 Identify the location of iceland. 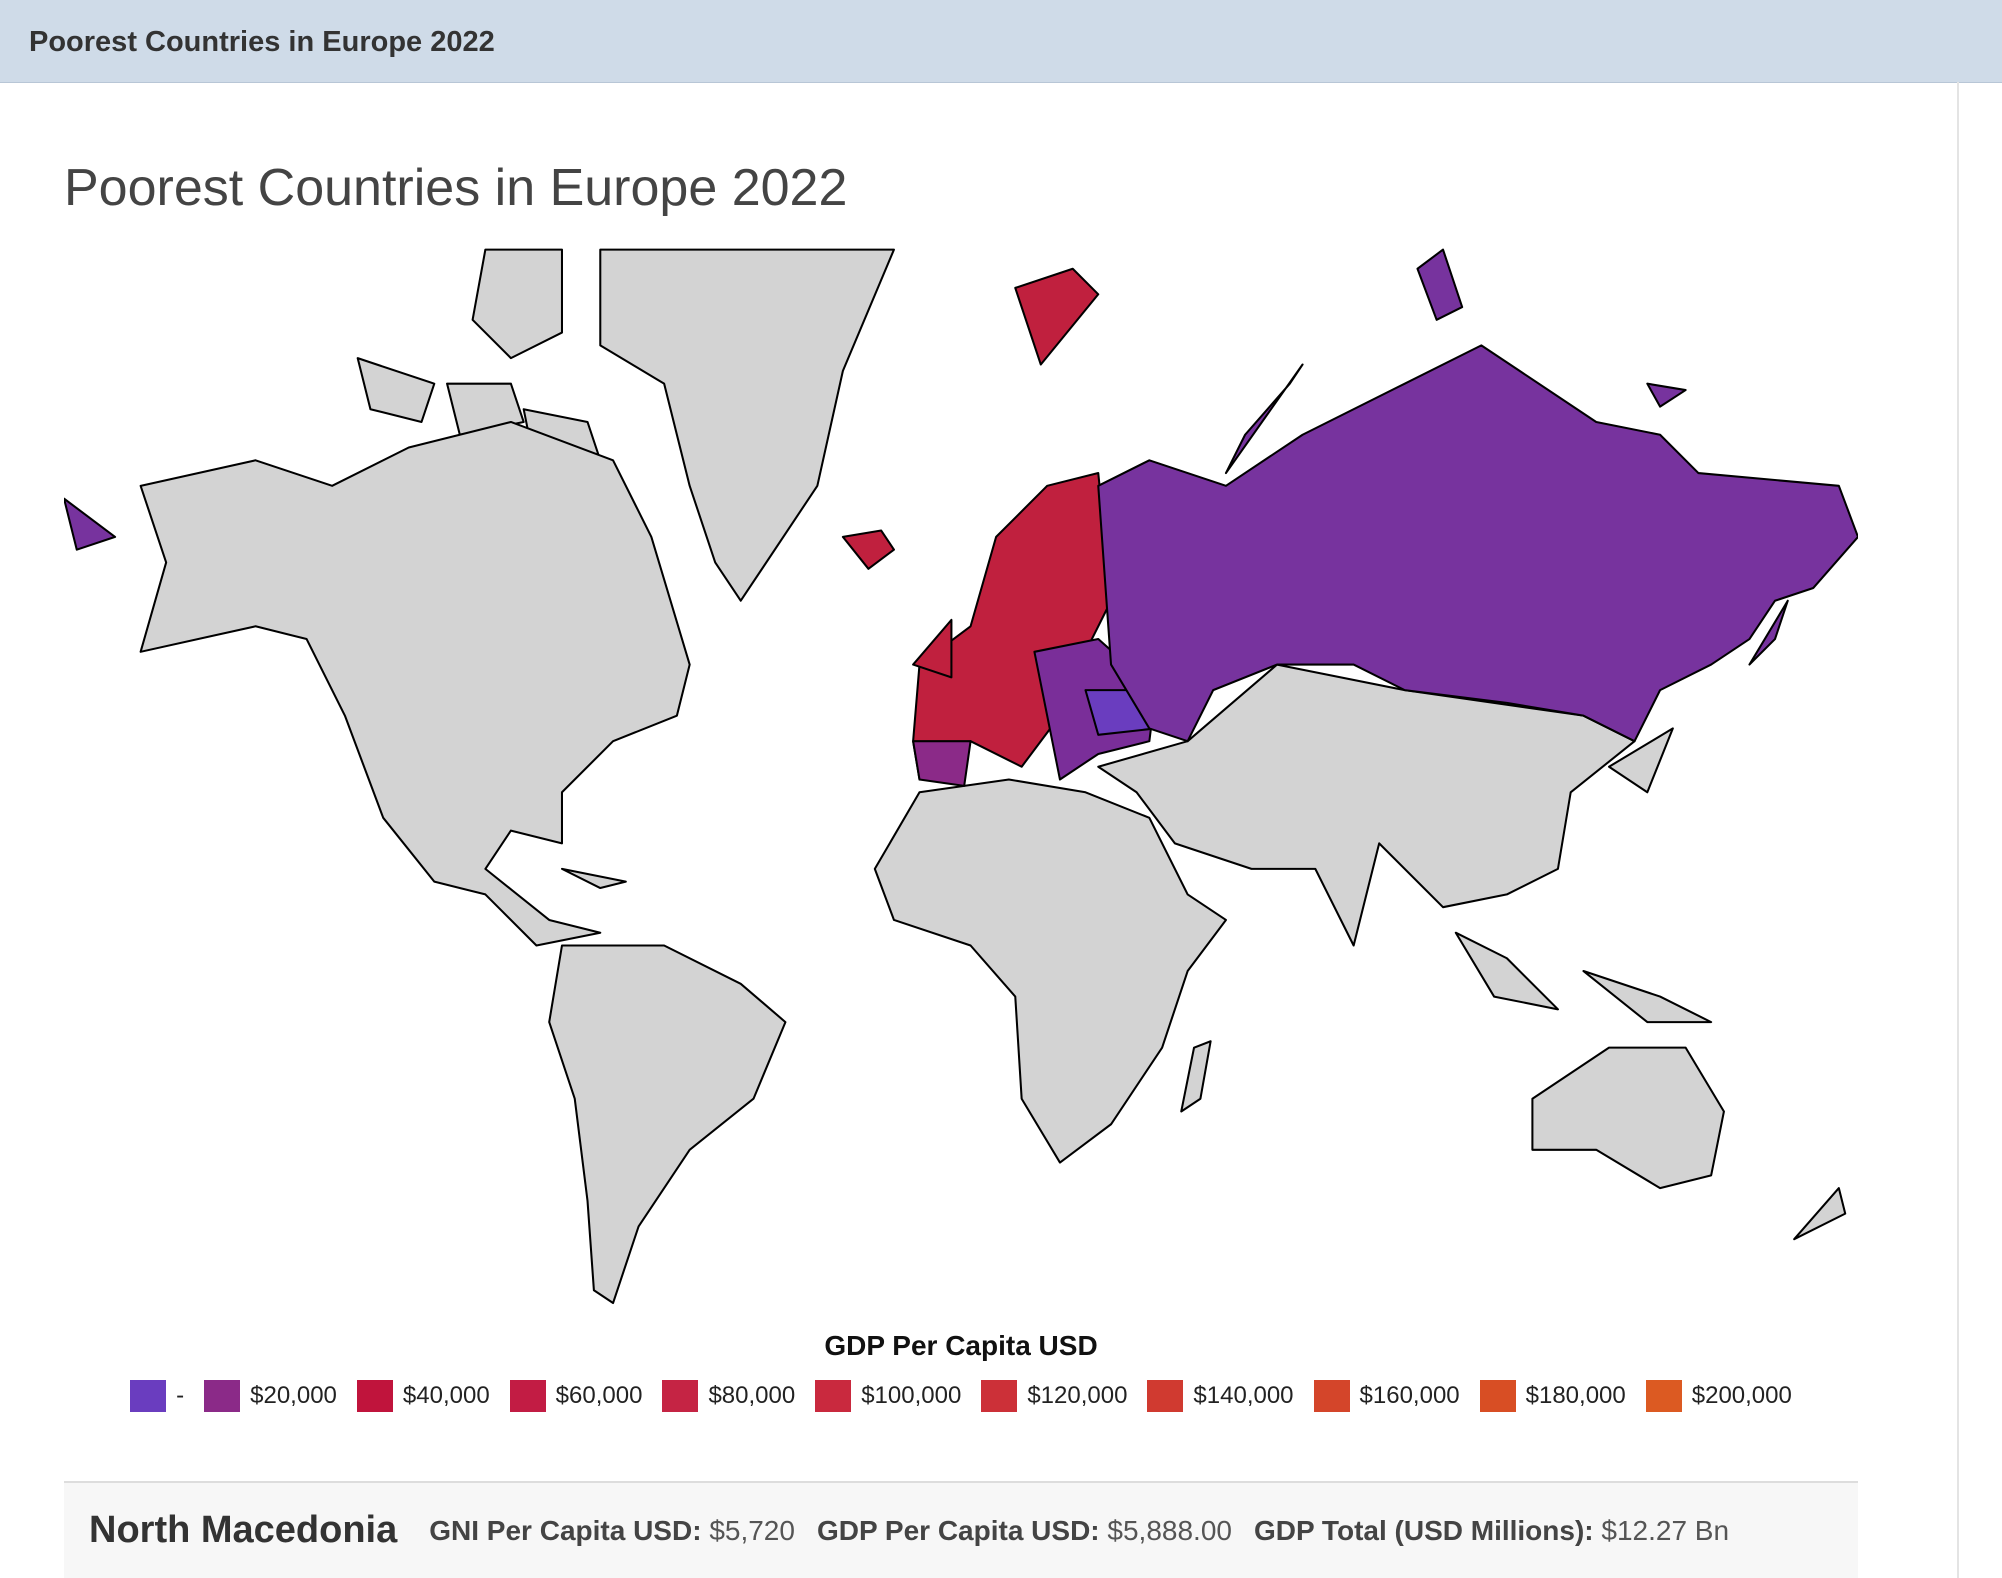
(868, 549).